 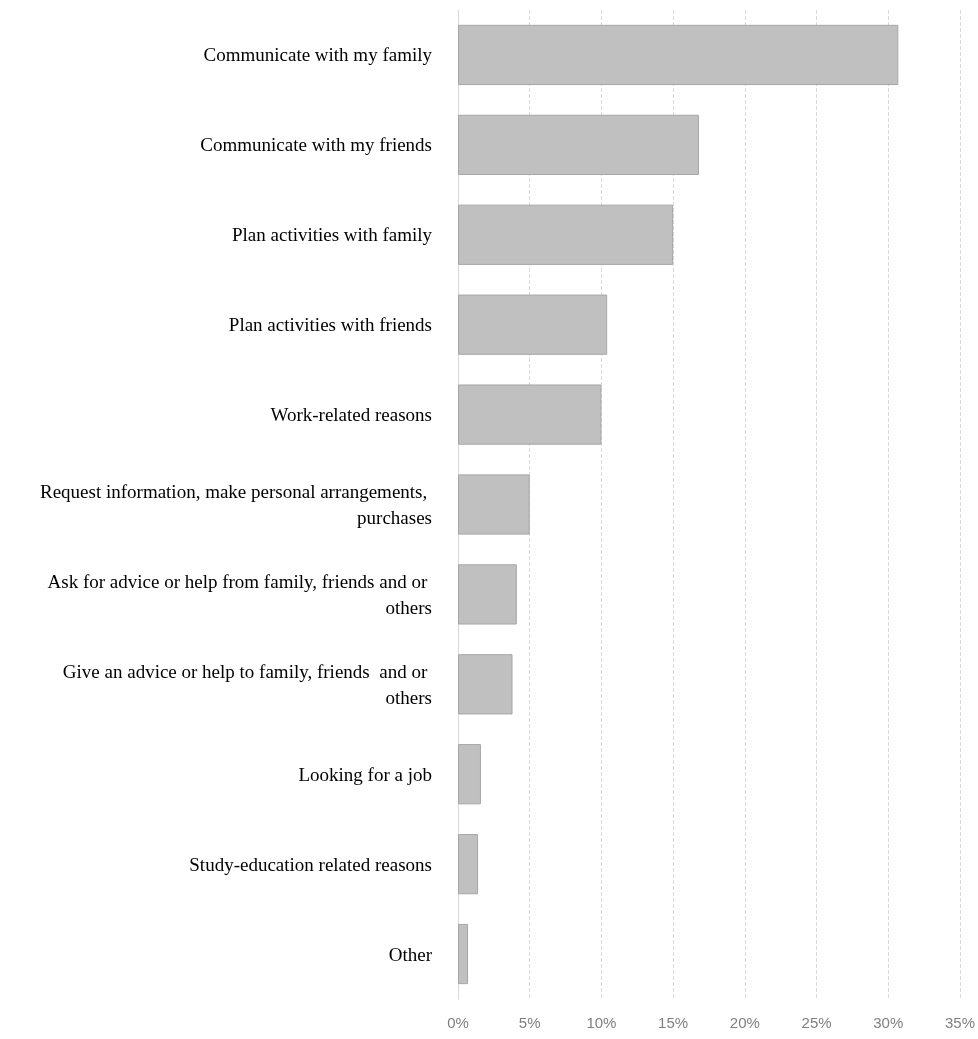 What do you see at coordinates (247, 684) in the screenshot?
I see `y-tick-label: Give an advice or help to family, friends and or others` at bounding box center [247, 684].